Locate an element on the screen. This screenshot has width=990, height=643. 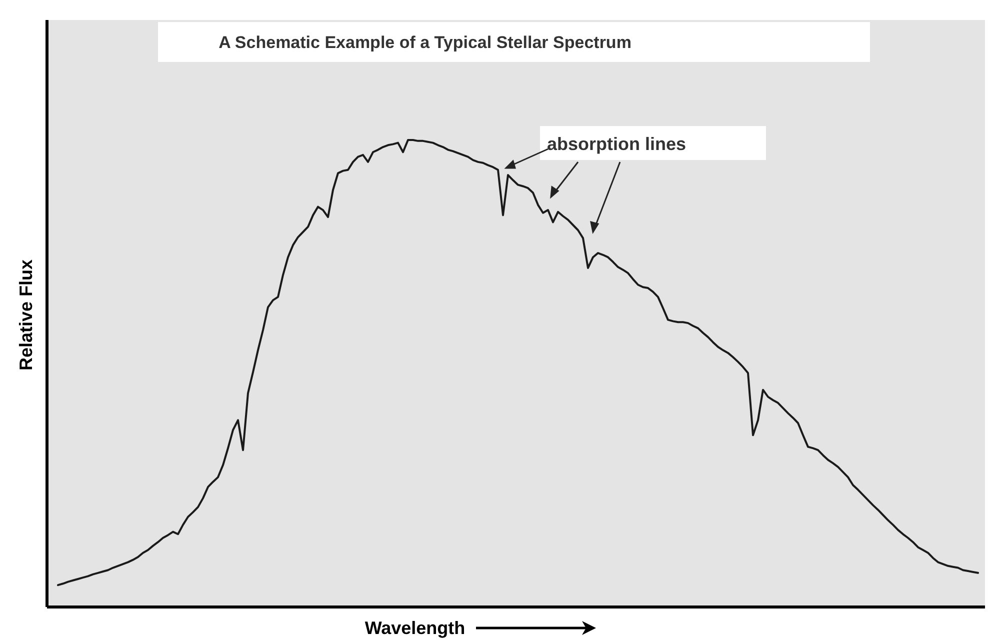
x-axis-title: Wavelength is located at coordinates (415, 628).